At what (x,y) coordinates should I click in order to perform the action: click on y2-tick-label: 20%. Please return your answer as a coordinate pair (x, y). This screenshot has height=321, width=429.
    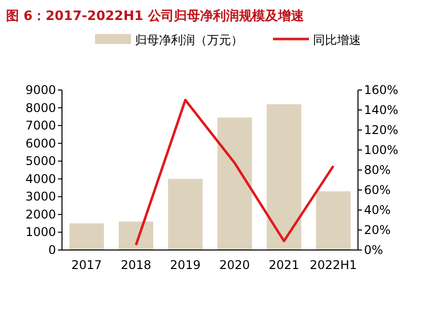
    Looking at the image, I should click on (377, 230).